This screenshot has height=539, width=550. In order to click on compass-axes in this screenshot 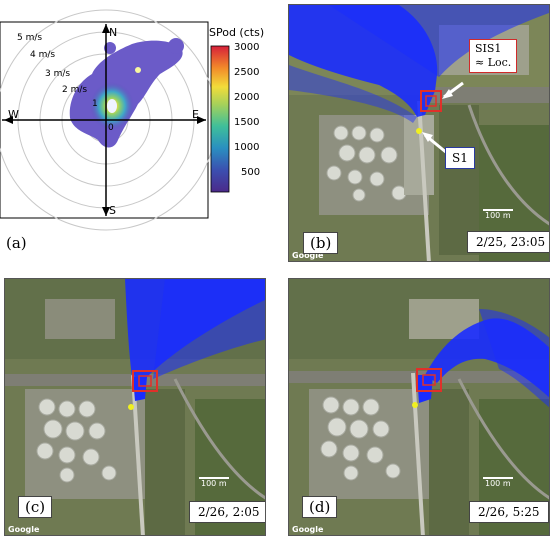, I will do `click(104, 120)`.